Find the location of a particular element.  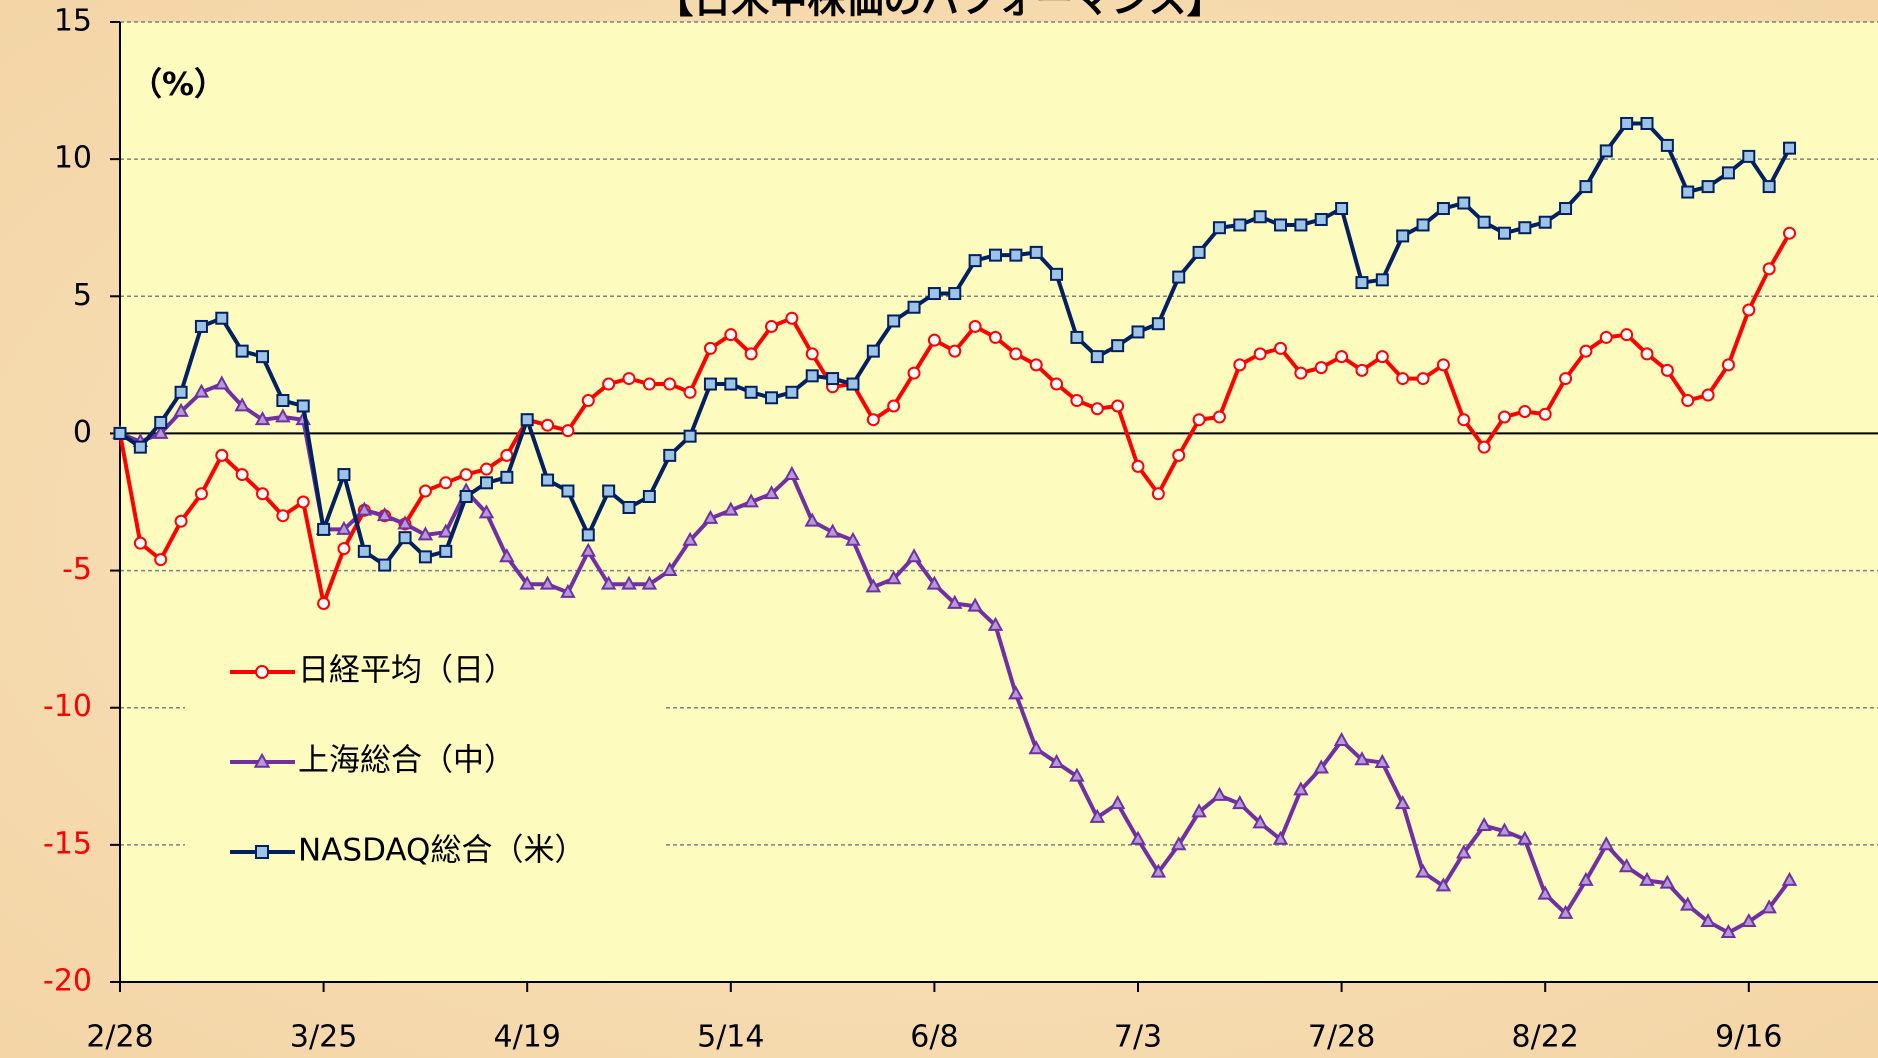

y-tick-label: 10 is located at coordinates (73, 158).